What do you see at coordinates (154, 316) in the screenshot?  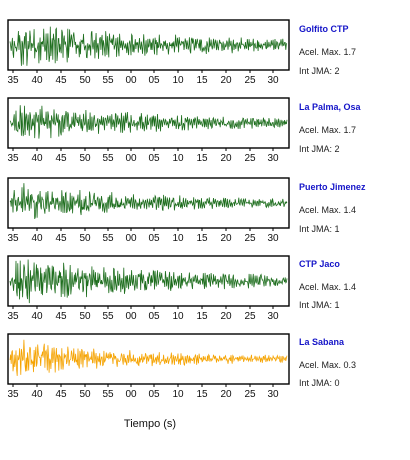 I see `x-tick-label-3-6: 05` at bounding box center [154, 316].